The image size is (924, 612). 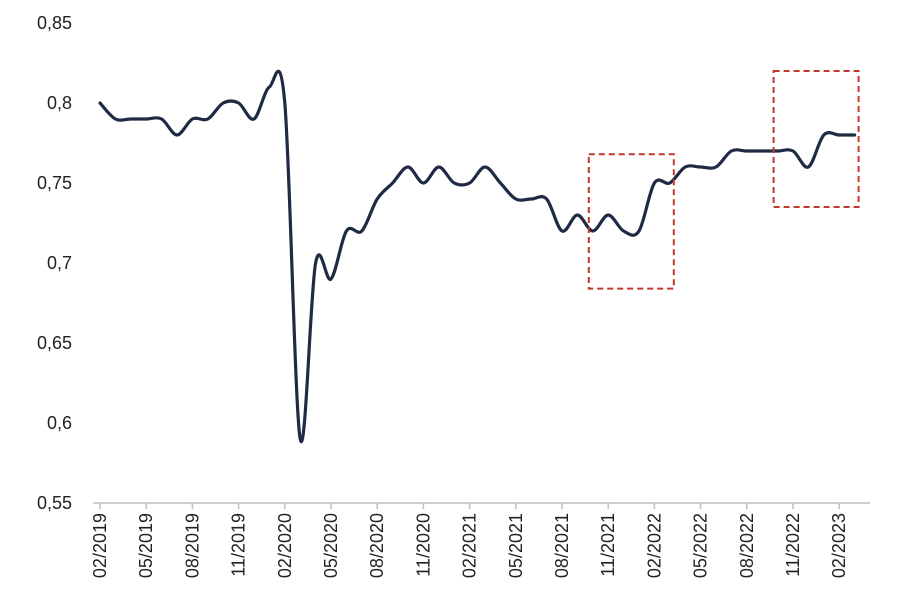 I want to click on y-tick-label: 0,8, so click(x=59, y=103).